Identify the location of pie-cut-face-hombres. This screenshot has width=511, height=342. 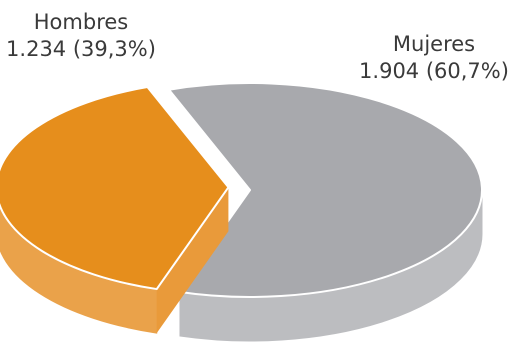
(192, 260).